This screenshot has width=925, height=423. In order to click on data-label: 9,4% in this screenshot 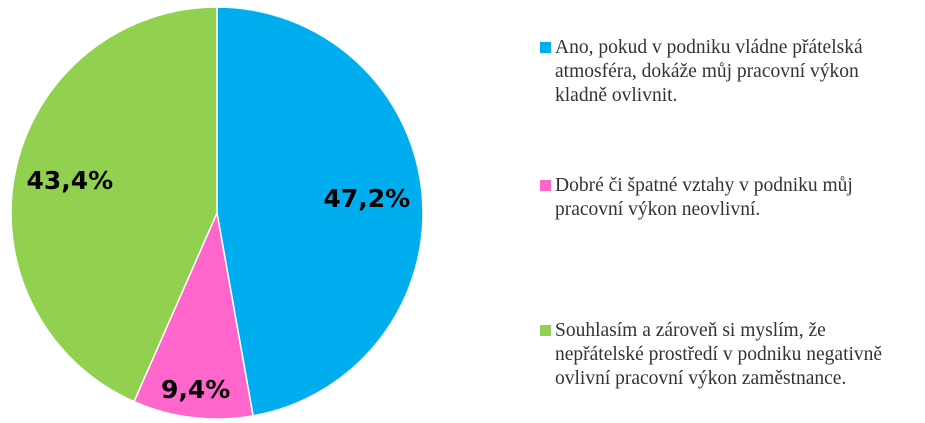, I will do `click(195, 389)`.